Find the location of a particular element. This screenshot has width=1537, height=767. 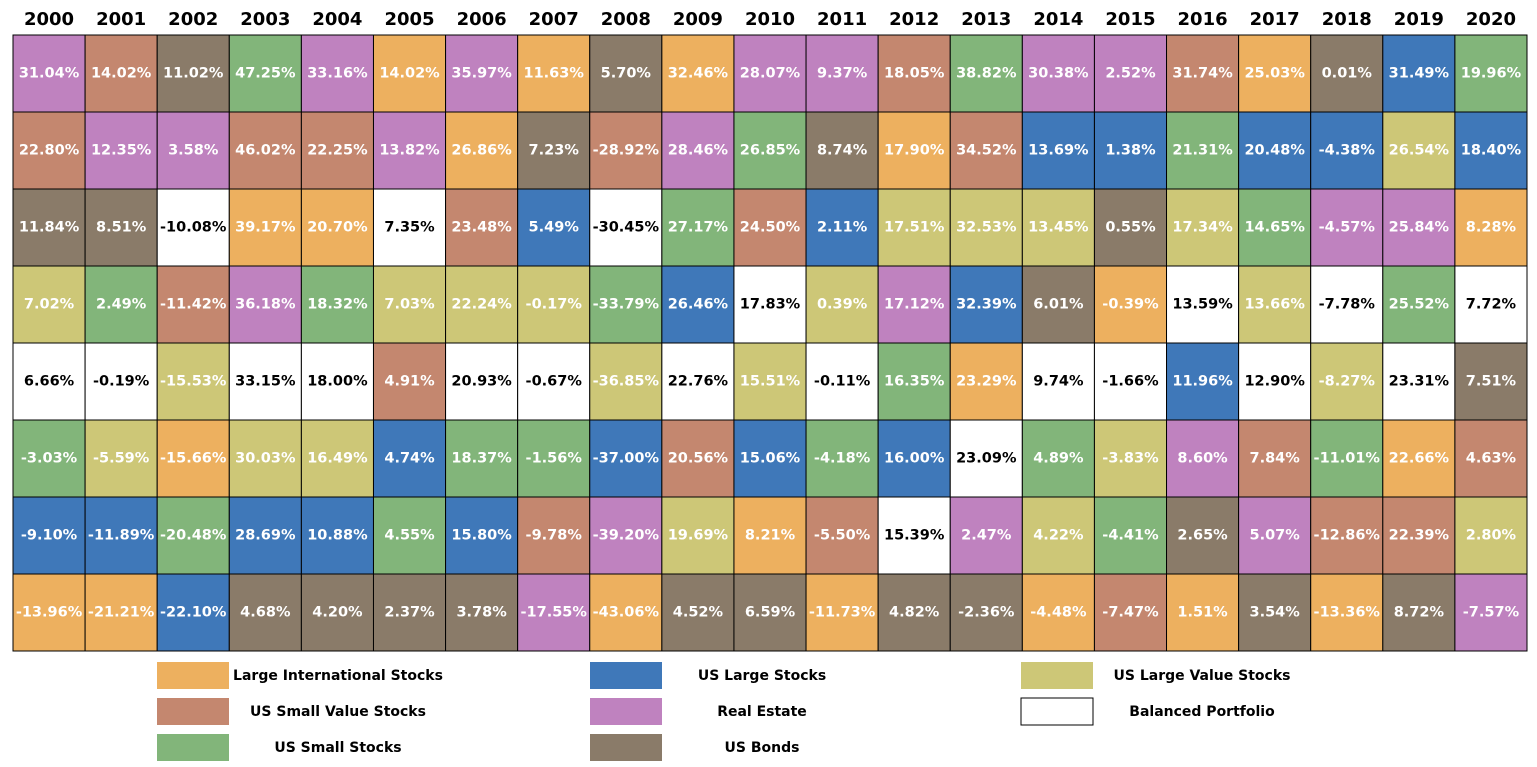

cell-value: -8.27% is located at coordinates (1347, 382).